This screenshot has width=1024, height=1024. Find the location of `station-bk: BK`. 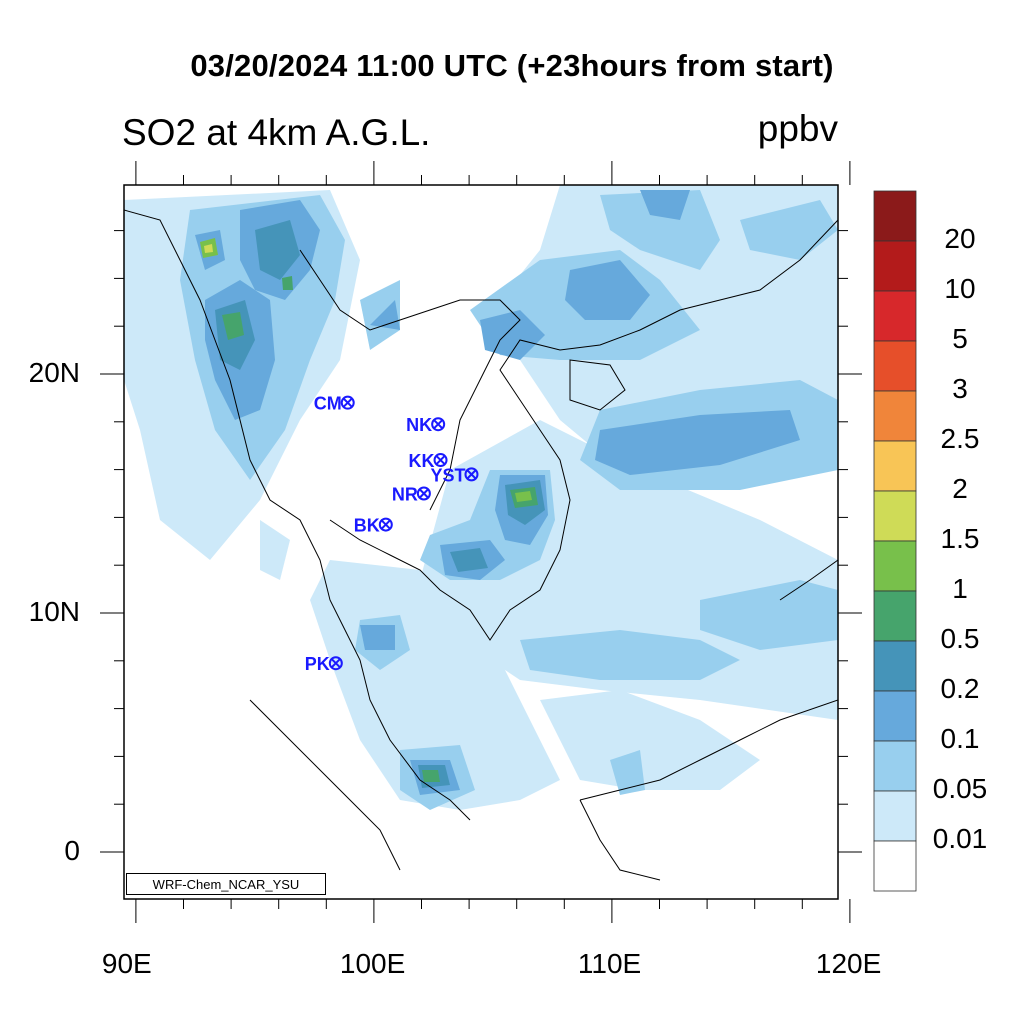

station-bk: BK is located at coordinates (373, 526).